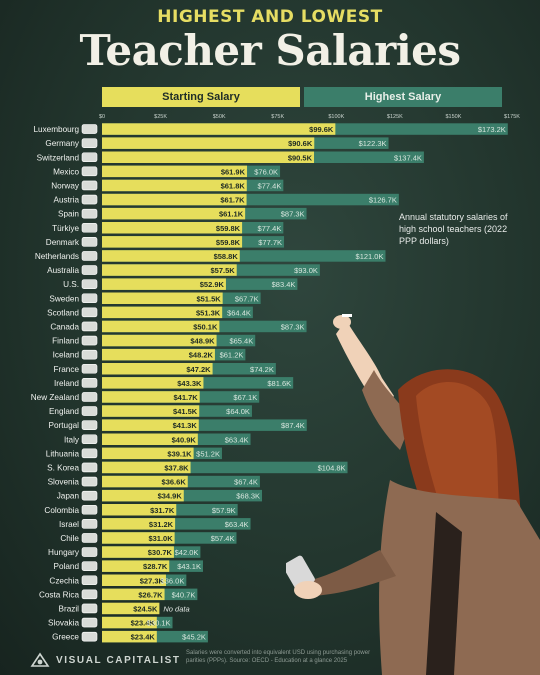 Image resolution: width=540 pixels, height=675 pixels. What do you see at coordinates (145, 608) in the screenshot?
I see `starting-salary-label: $24.5K` at bounding box center [145, 608].